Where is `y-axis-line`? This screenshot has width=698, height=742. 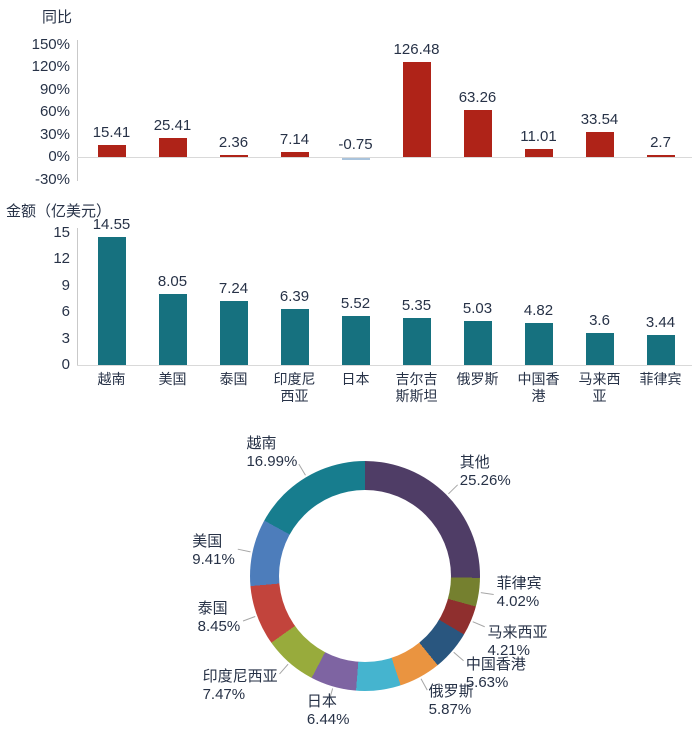 y-axis-line is located at coordinates (77, 297).